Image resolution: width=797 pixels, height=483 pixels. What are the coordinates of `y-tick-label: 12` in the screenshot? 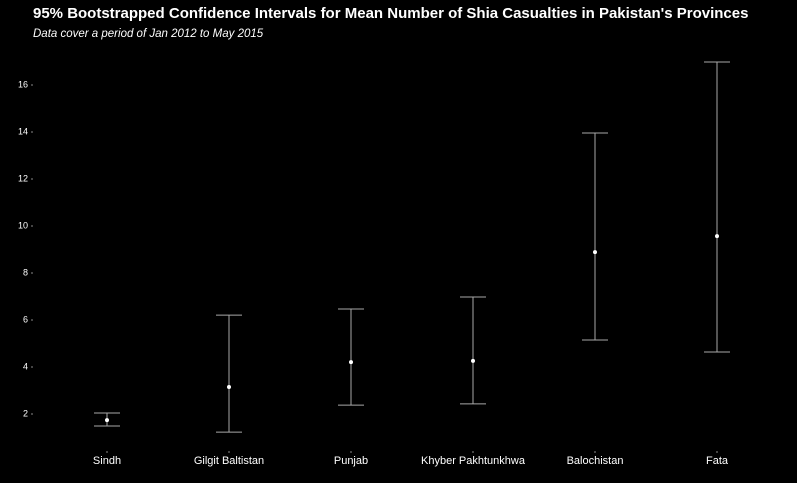 It's located at (23, 178).